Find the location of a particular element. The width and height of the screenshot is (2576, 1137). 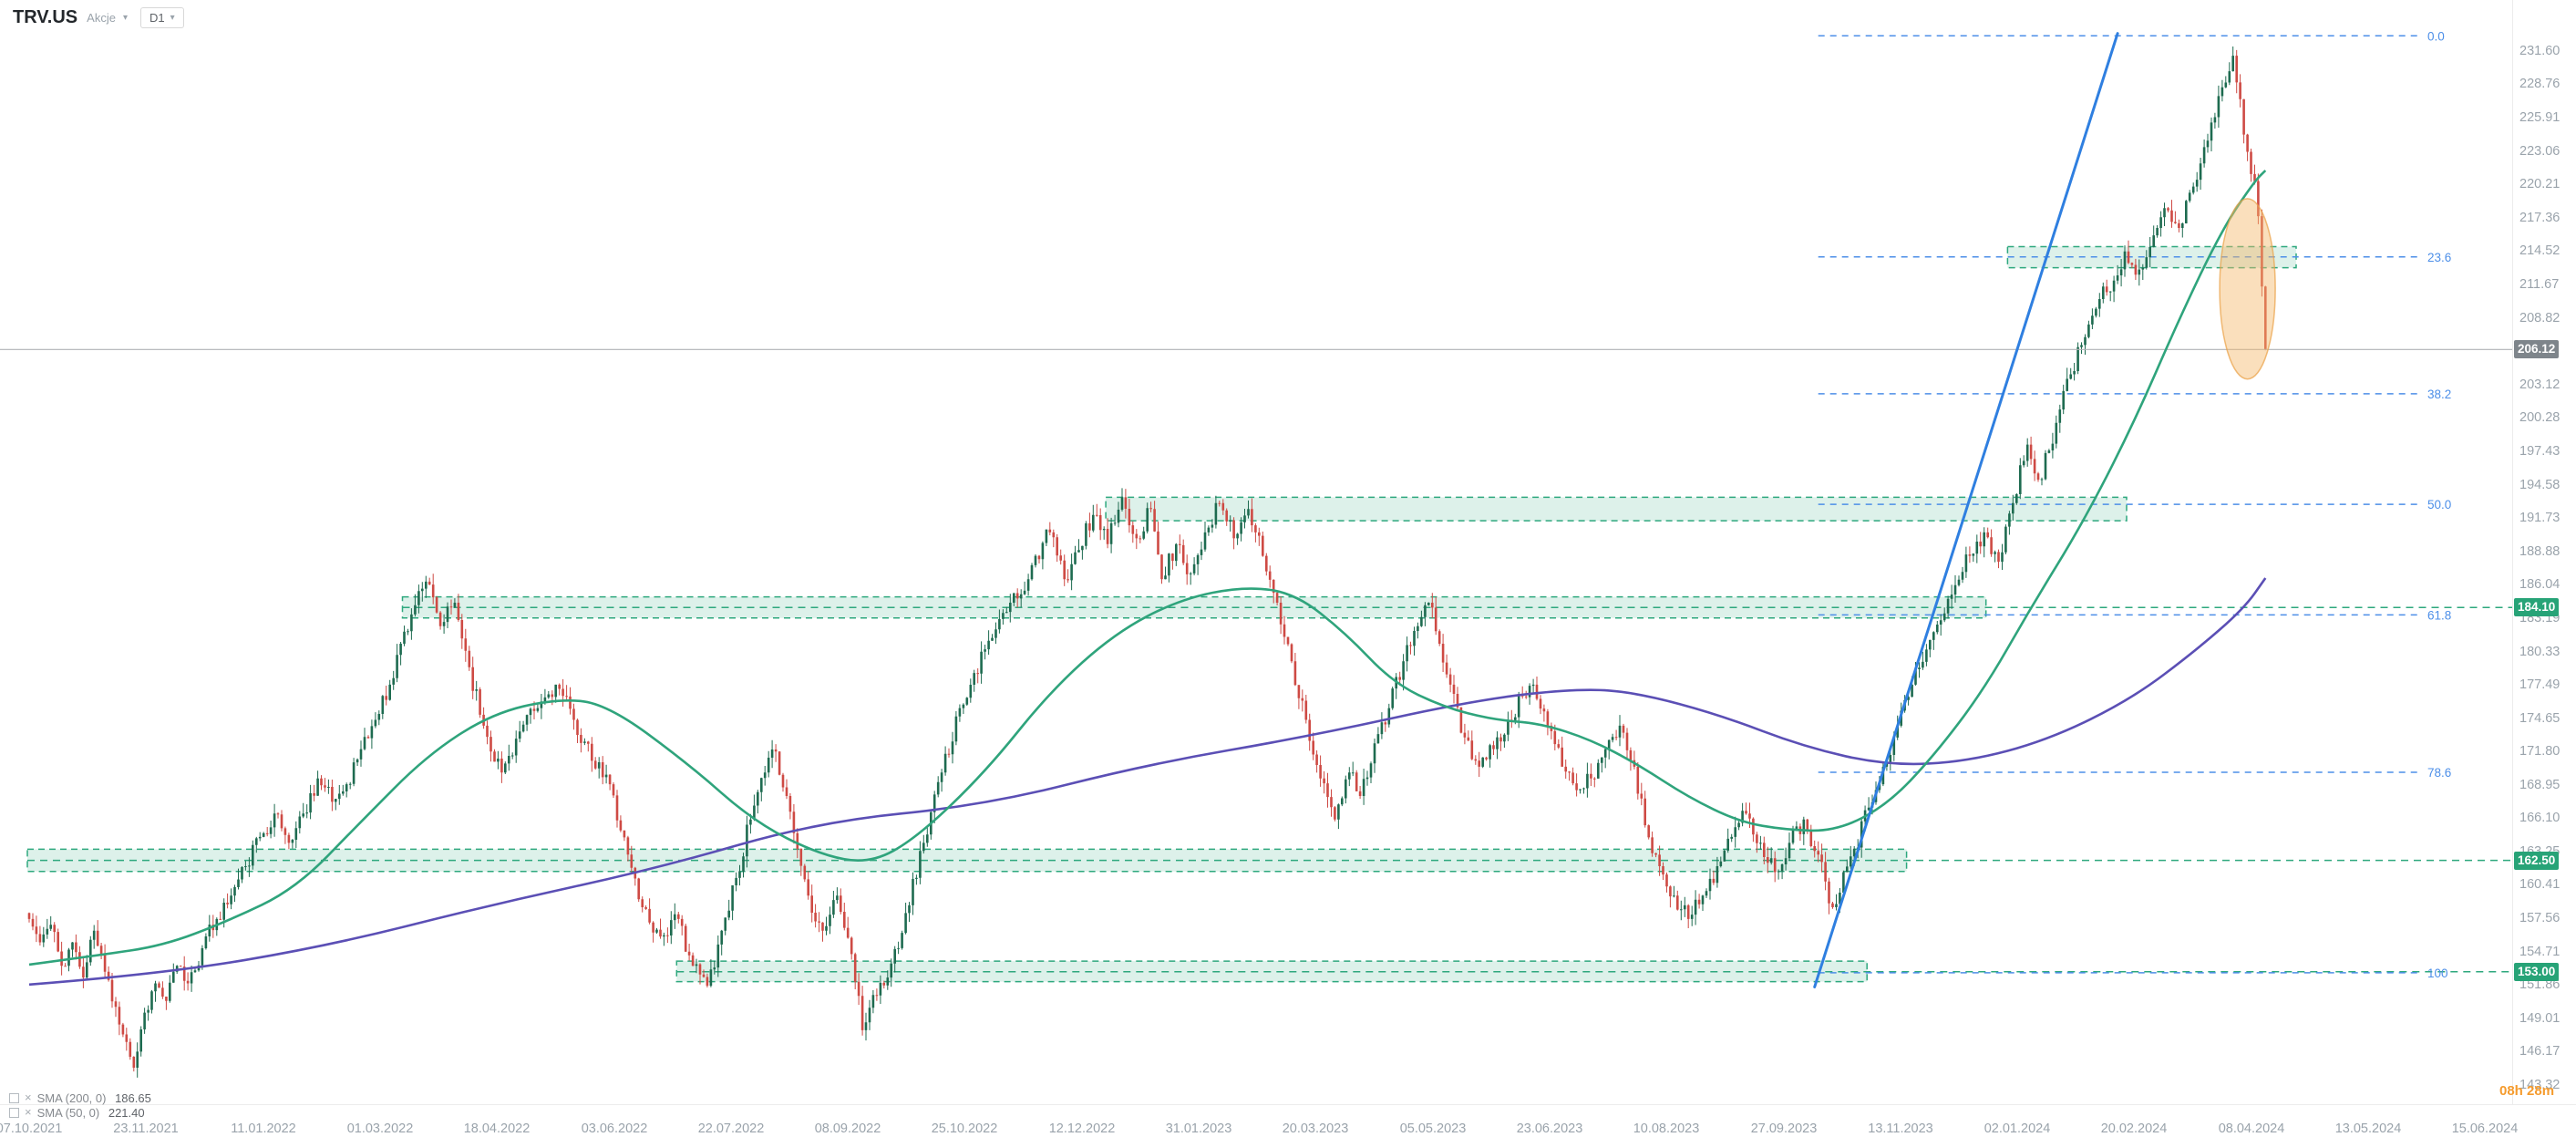

candle-countdown-timer: 08h 28m is located at coordinates (2527, 1091).